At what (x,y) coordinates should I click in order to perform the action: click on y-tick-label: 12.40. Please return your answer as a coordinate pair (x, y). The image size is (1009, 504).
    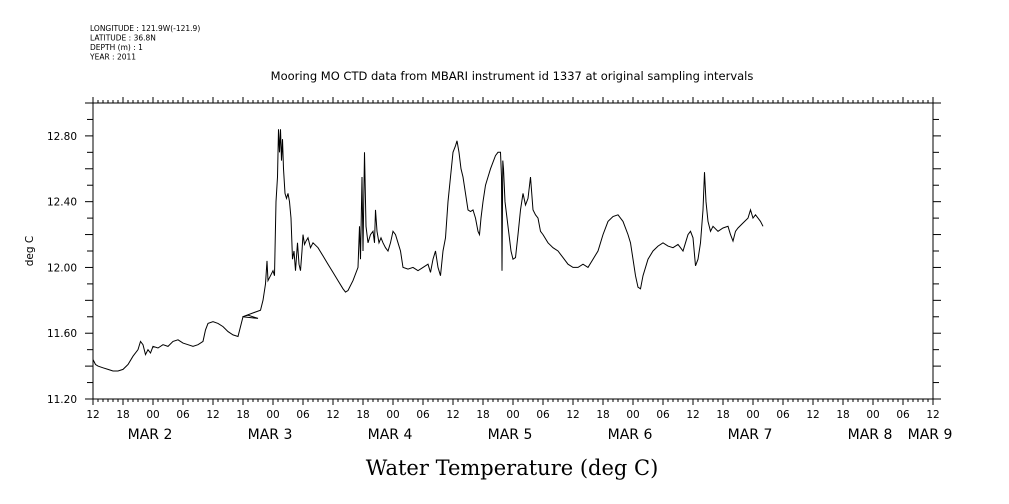
    Looking at the image, I should click on (62, 203).